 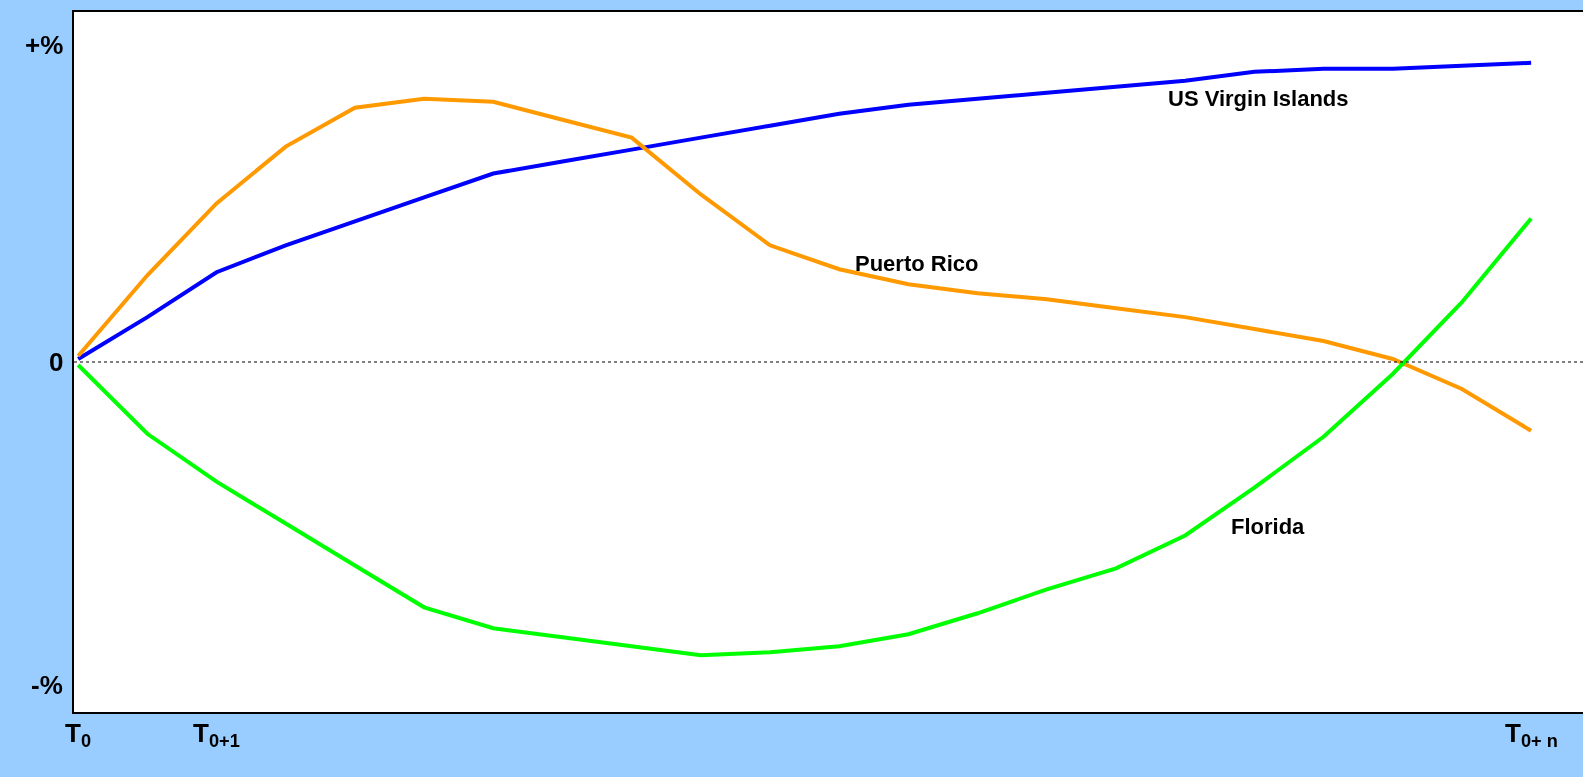 I want to click on ref-line-label: 0, so click(x=56, y=362).